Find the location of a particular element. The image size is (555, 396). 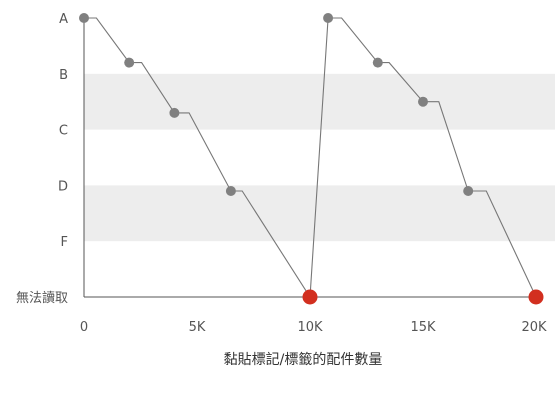

band-d is located at coordinates (319, 213).